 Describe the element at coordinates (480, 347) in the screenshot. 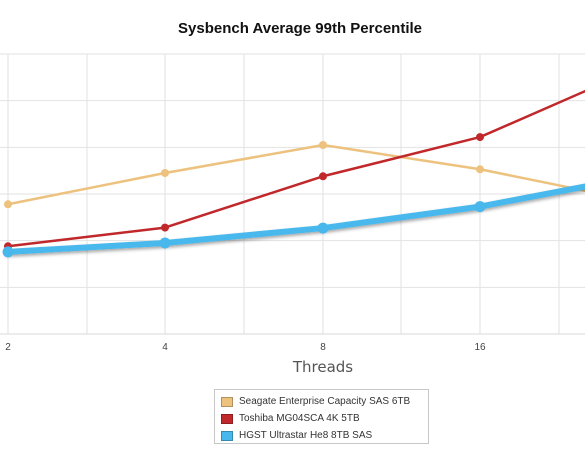

I see `x-tick-label: 16` at that location.